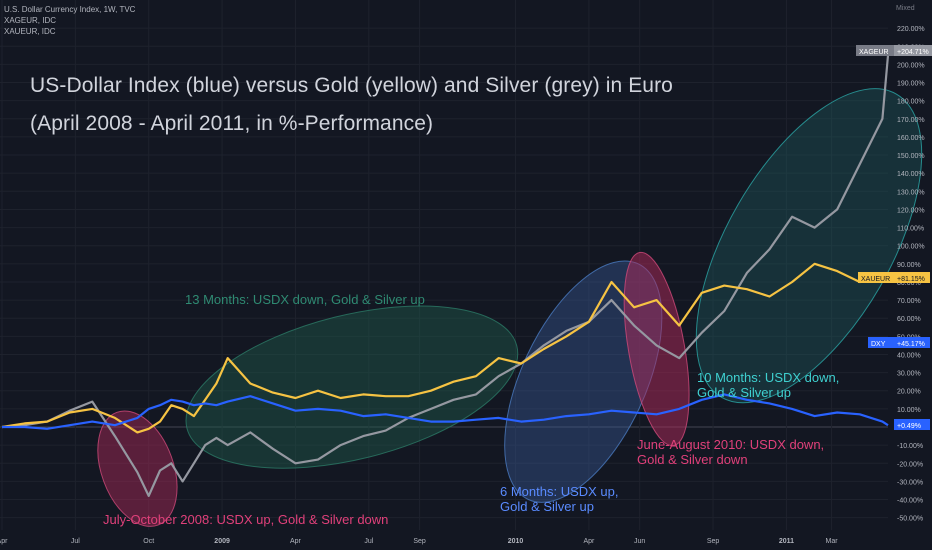  What do you see at coordinates (910, 519) in the screenshot?
I see `y-tick-label: -50.00%` at bounding box center [910, 519].